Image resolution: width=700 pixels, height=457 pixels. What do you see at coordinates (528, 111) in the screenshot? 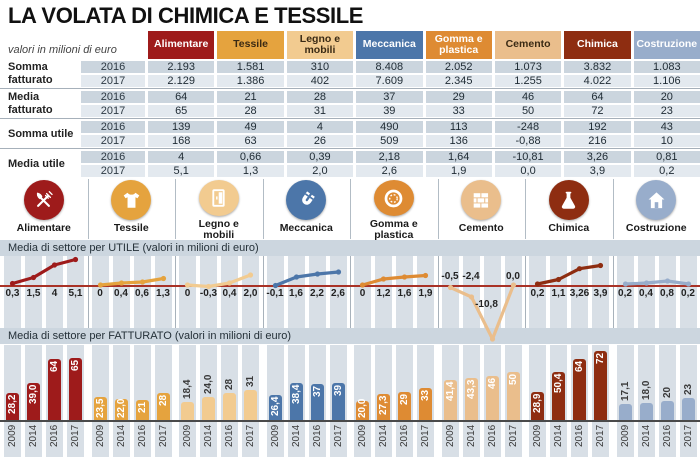
I see `table-cell: 50` at bounding box center [528, 111].